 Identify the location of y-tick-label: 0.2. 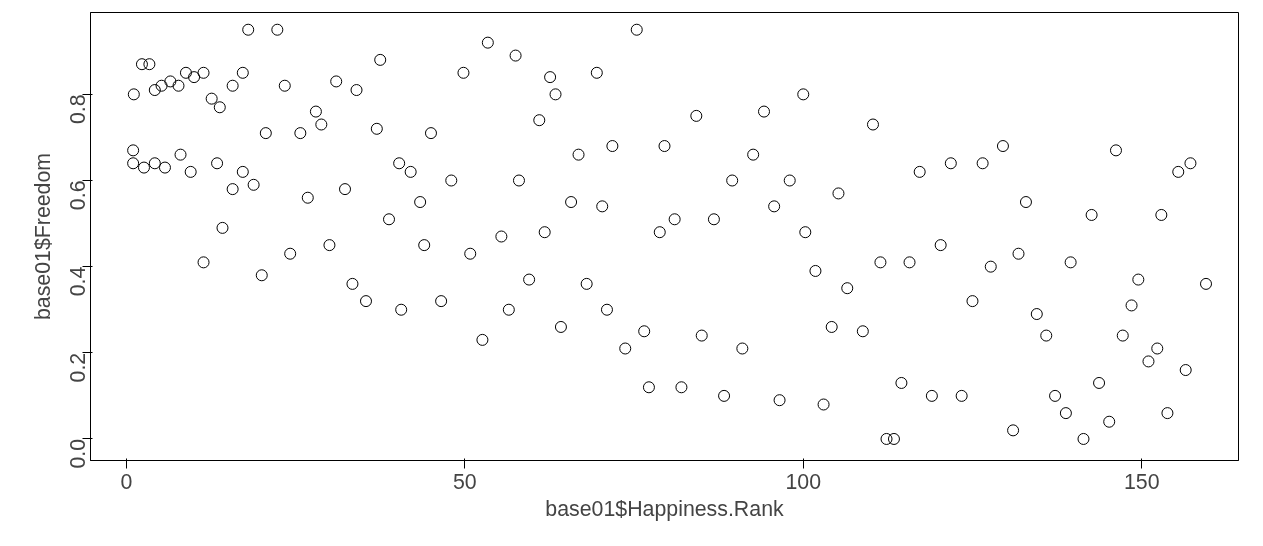
(78, 367).